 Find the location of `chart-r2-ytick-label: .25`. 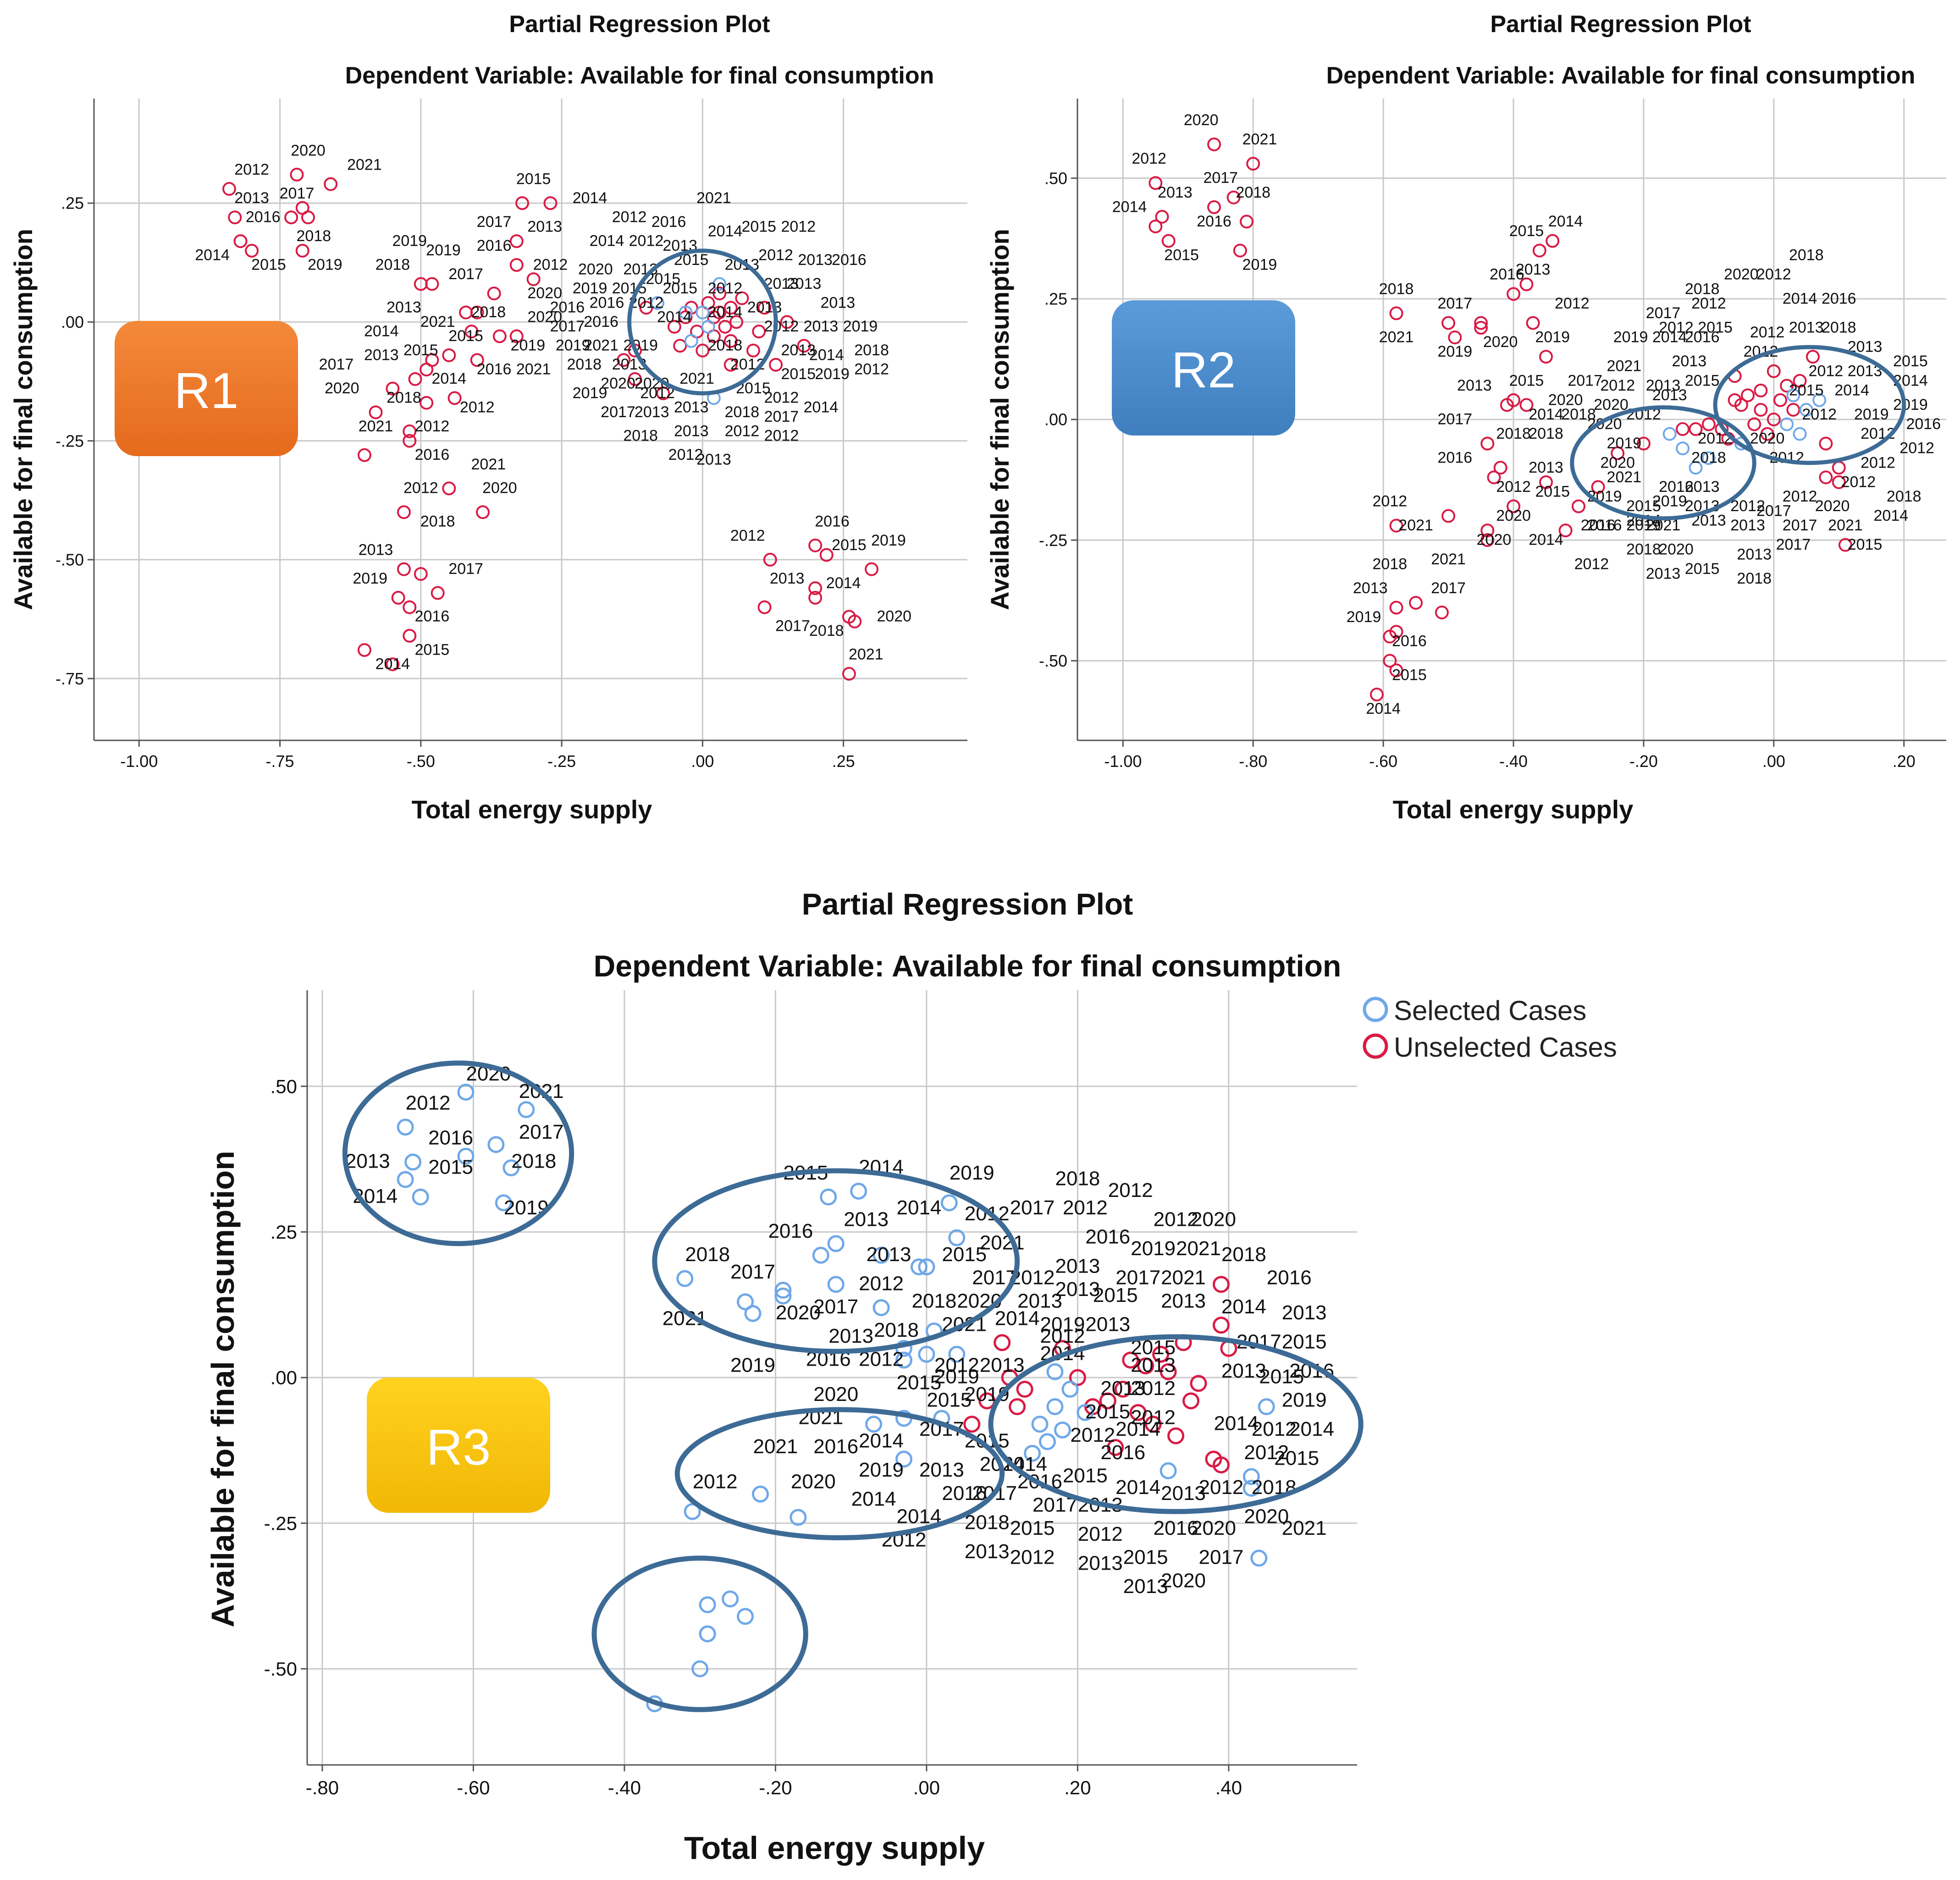

chart-r2-ytick-label: .25 is located at coordinates (1056, 298).